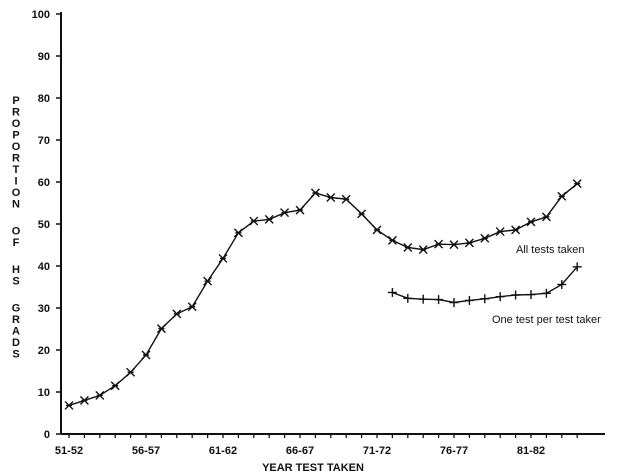  I want to click on x-axis-ticks: 51-52 56-57 61-62 66-67 71-72 76-77 81-82, so click(316, 445).